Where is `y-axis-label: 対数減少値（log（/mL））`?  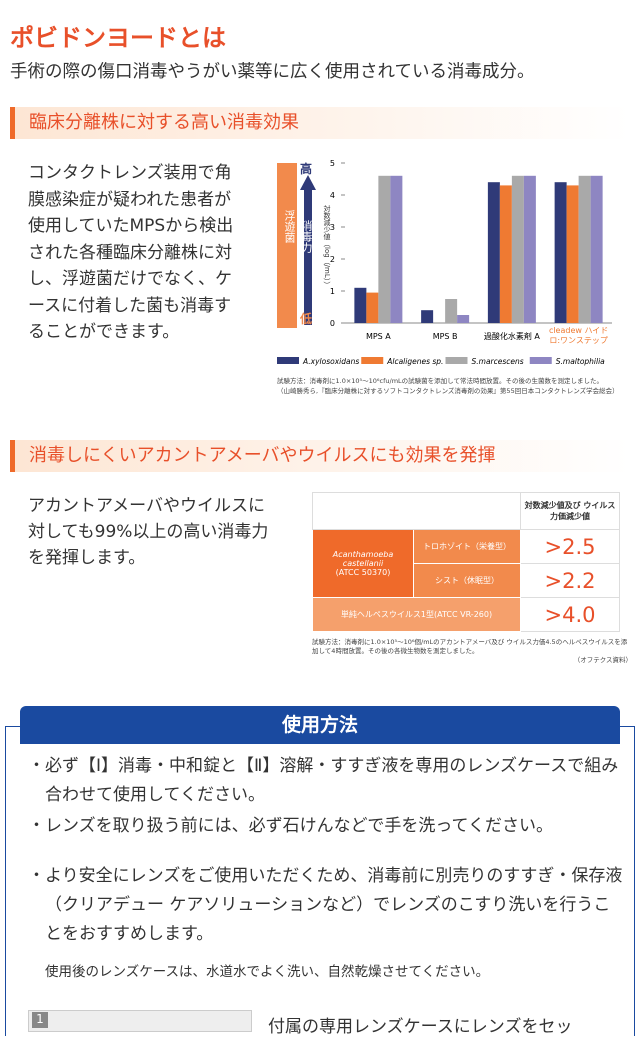
y-axis-label: 対数減少値（log（/mL）） is located at coordinates (327, 247).